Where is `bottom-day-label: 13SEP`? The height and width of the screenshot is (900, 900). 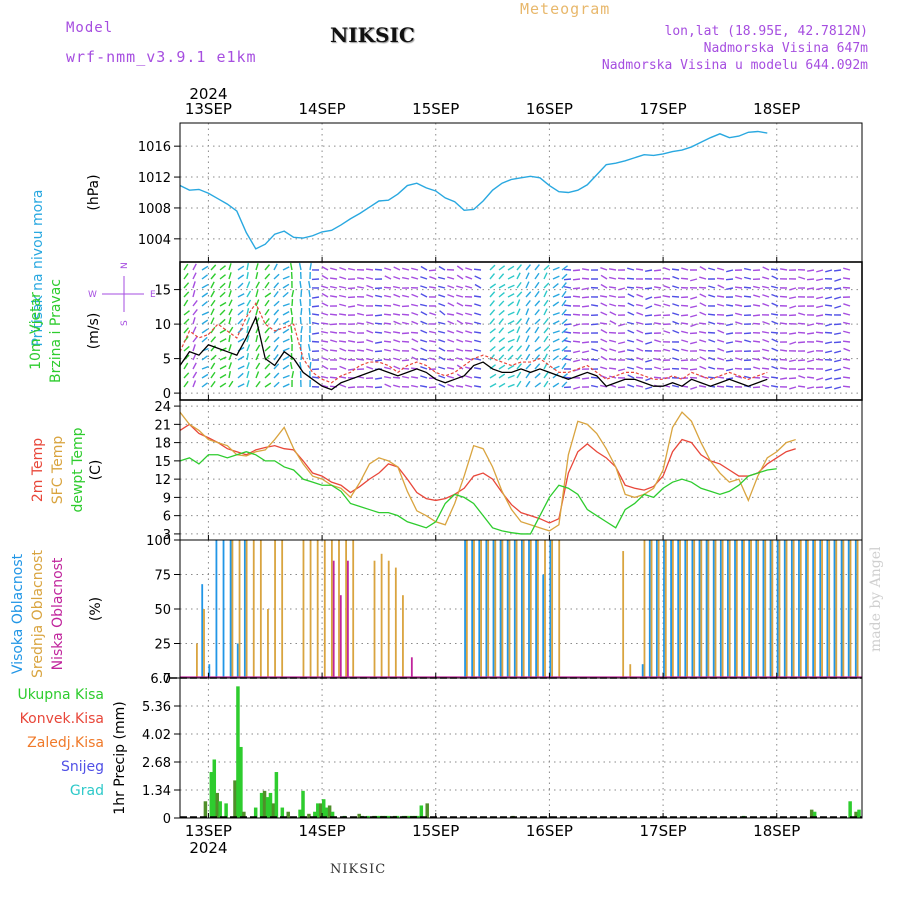
bottom-day-label: 13SEP is located at coordinates (208, 831).